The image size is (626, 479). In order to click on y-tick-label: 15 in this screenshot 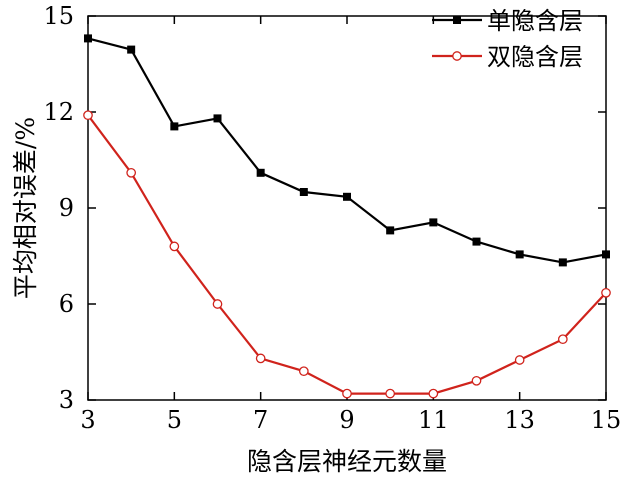, I will do `click(58, 16)`.